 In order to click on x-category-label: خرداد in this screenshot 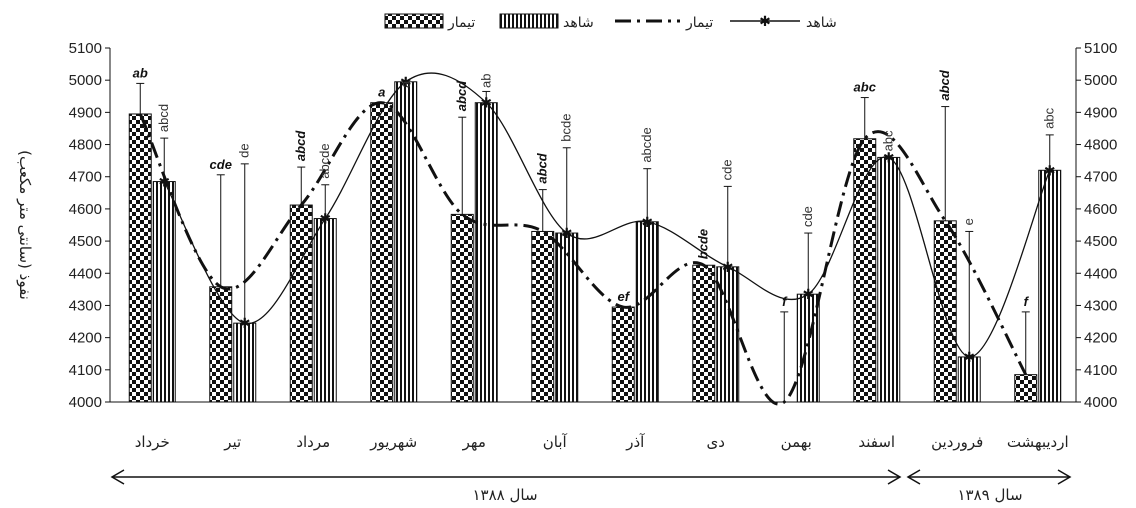, I will do `click(152, 442)`.